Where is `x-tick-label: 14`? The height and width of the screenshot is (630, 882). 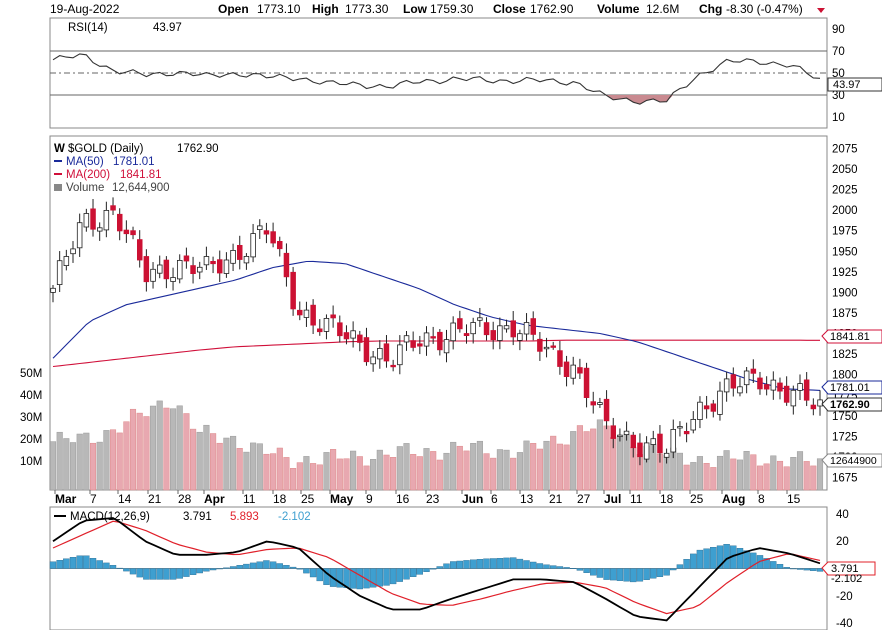 x-tick-label: 14 is located at coordinates (125, 499).